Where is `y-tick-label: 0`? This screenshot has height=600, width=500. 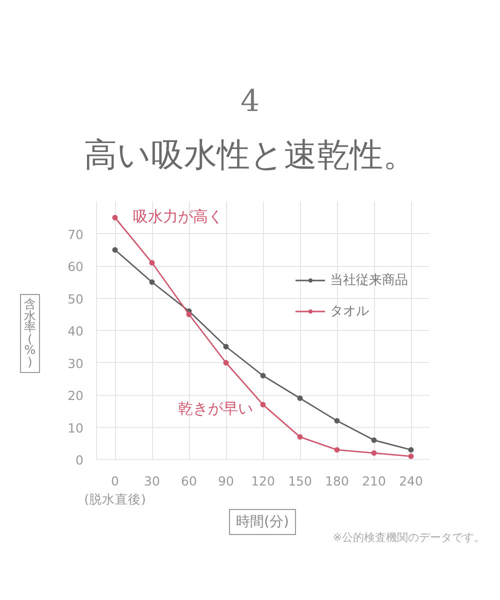 y-tick-label: 0 is located at coordinates (80, 460).